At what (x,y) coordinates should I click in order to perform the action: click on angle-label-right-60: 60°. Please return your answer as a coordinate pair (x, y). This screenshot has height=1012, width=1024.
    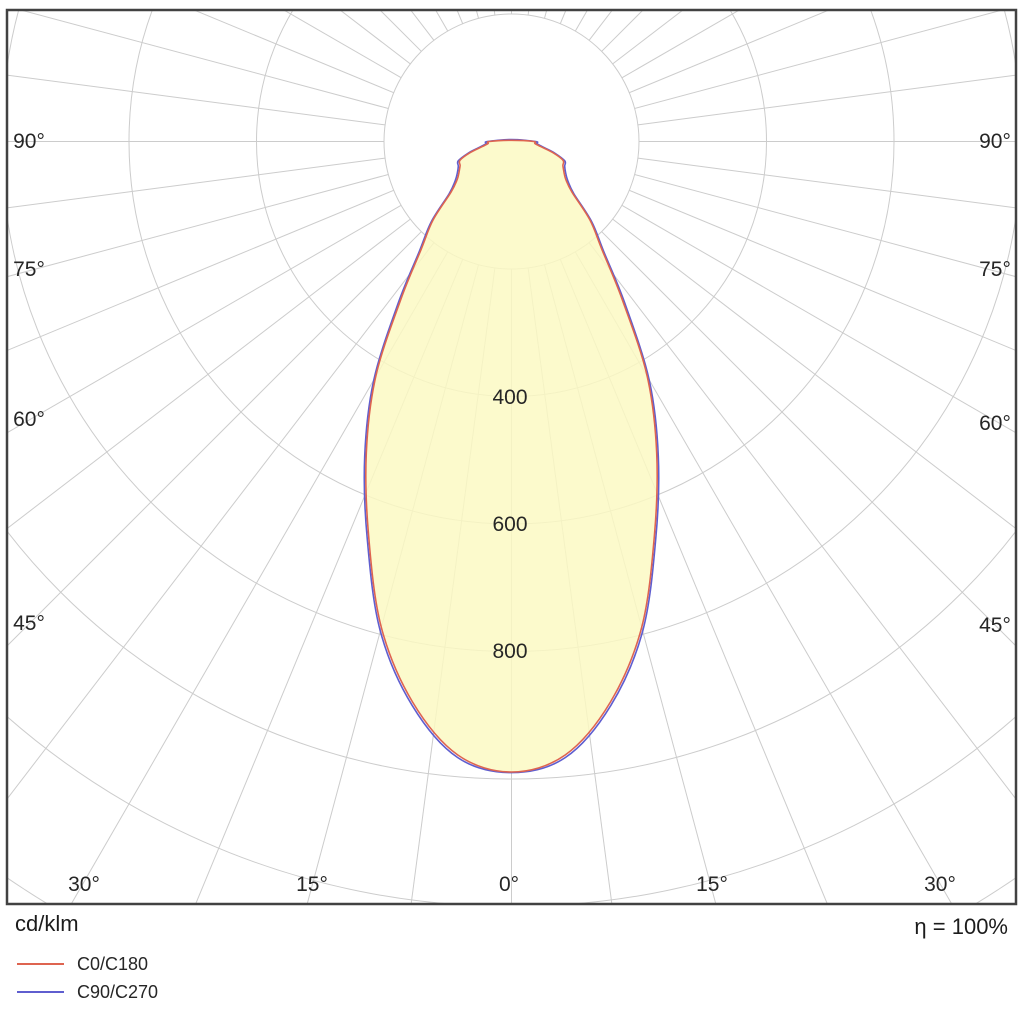
    Looking at the image, I should click on (995, 423).